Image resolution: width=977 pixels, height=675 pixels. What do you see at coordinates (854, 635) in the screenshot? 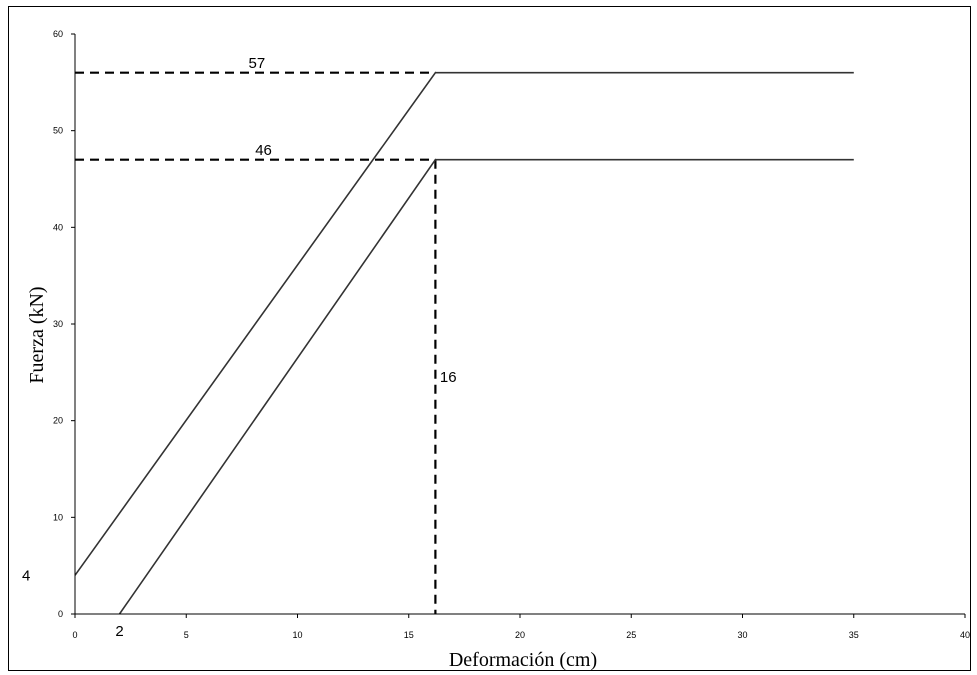
I see `x-tick-label: 35` at bounding box center [854, 635].